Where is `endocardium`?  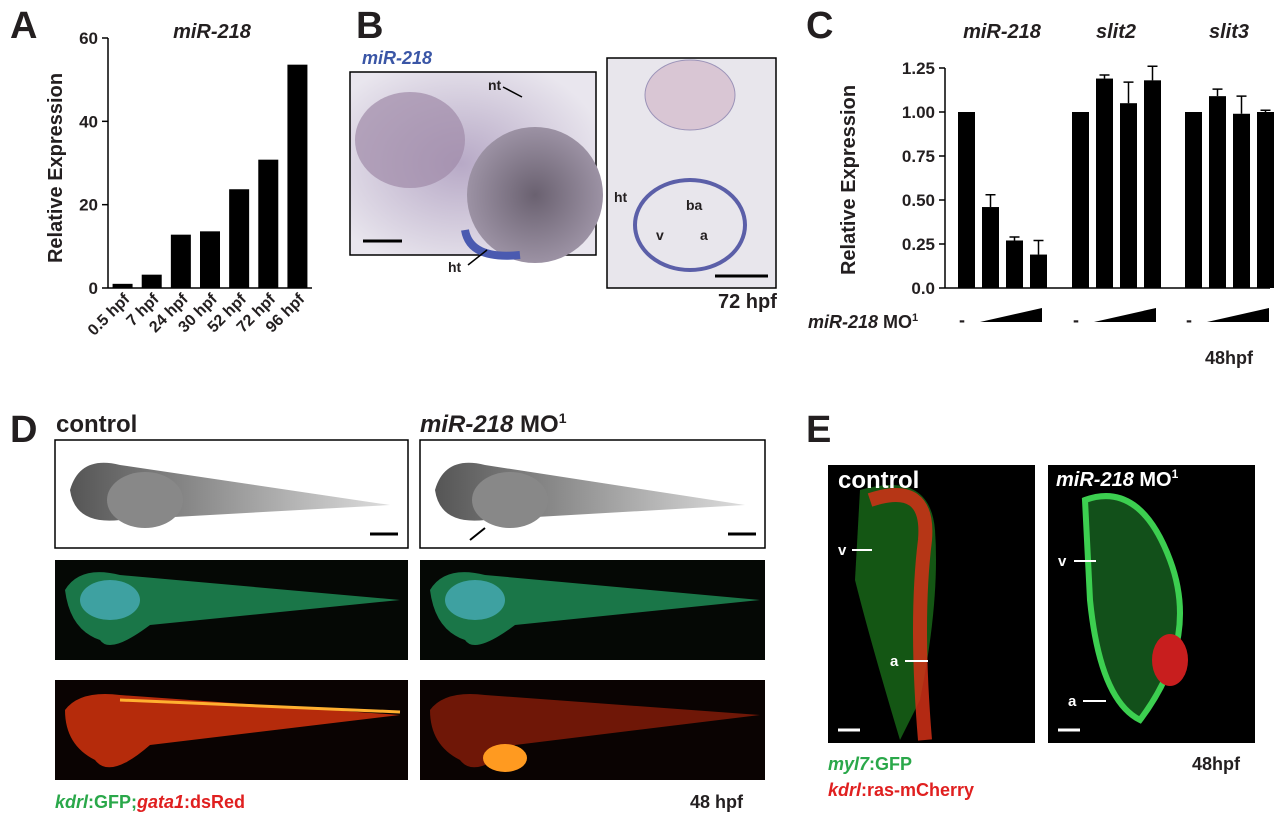
endocardium is located at coordinates (900, 614).